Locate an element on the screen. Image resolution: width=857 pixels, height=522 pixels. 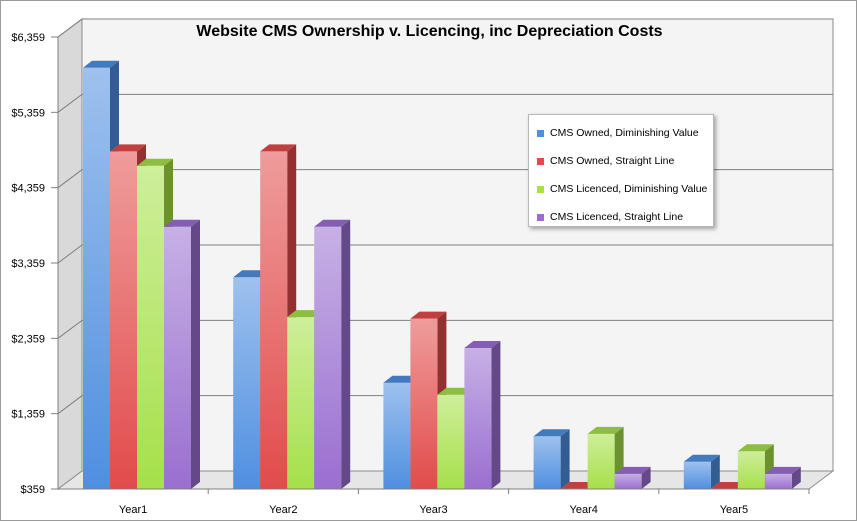
y-tick-label: $359 is located at coordinates (33, 490).